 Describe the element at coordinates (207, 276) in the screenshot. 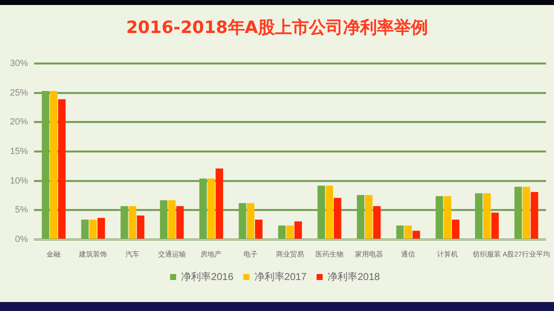

I see `legend-label: 净利率2016` at that location.